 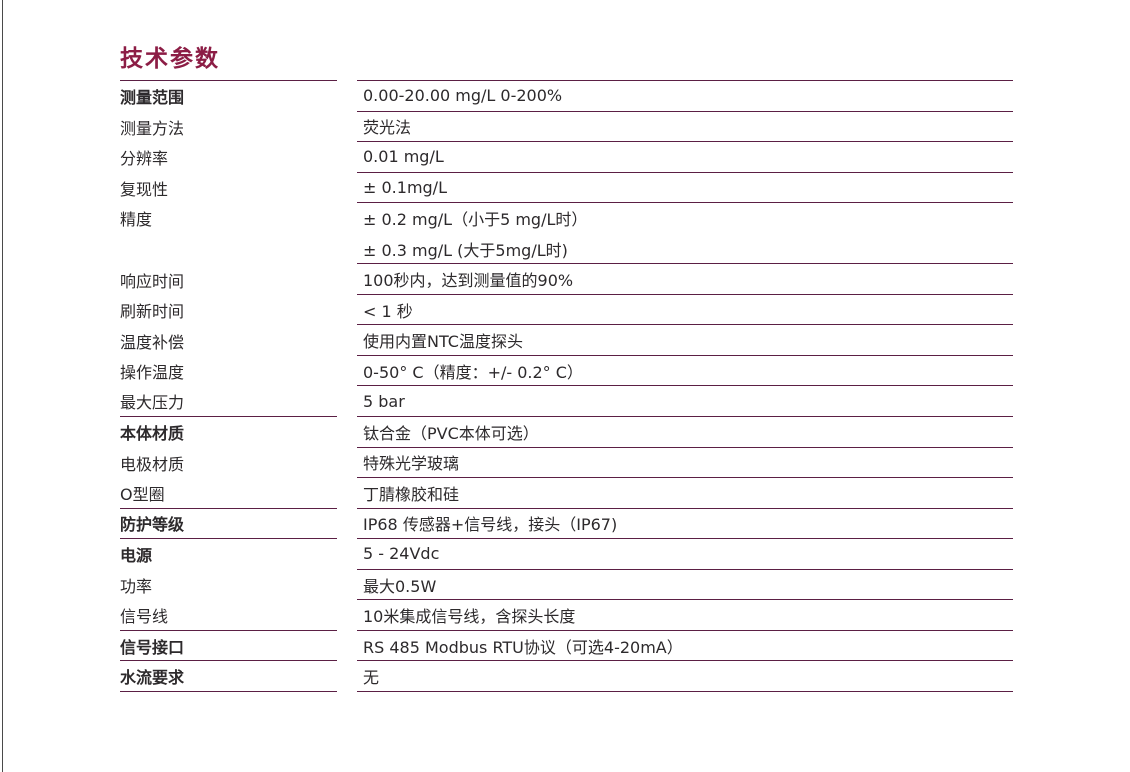 What do you see at coordinates (685, 432) in the screenshot?
I see `spec-value: 钛合金（PVC本体可选）` at bounding box center [685, 432].